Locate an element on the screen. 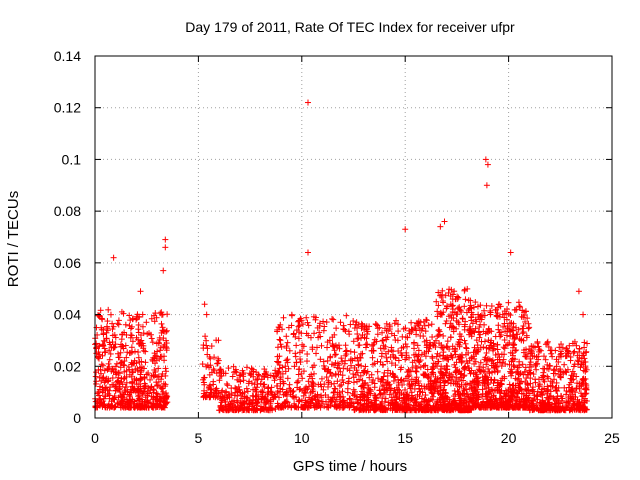  y-tick-label: 0.08 is located at coordinates (67, 211).